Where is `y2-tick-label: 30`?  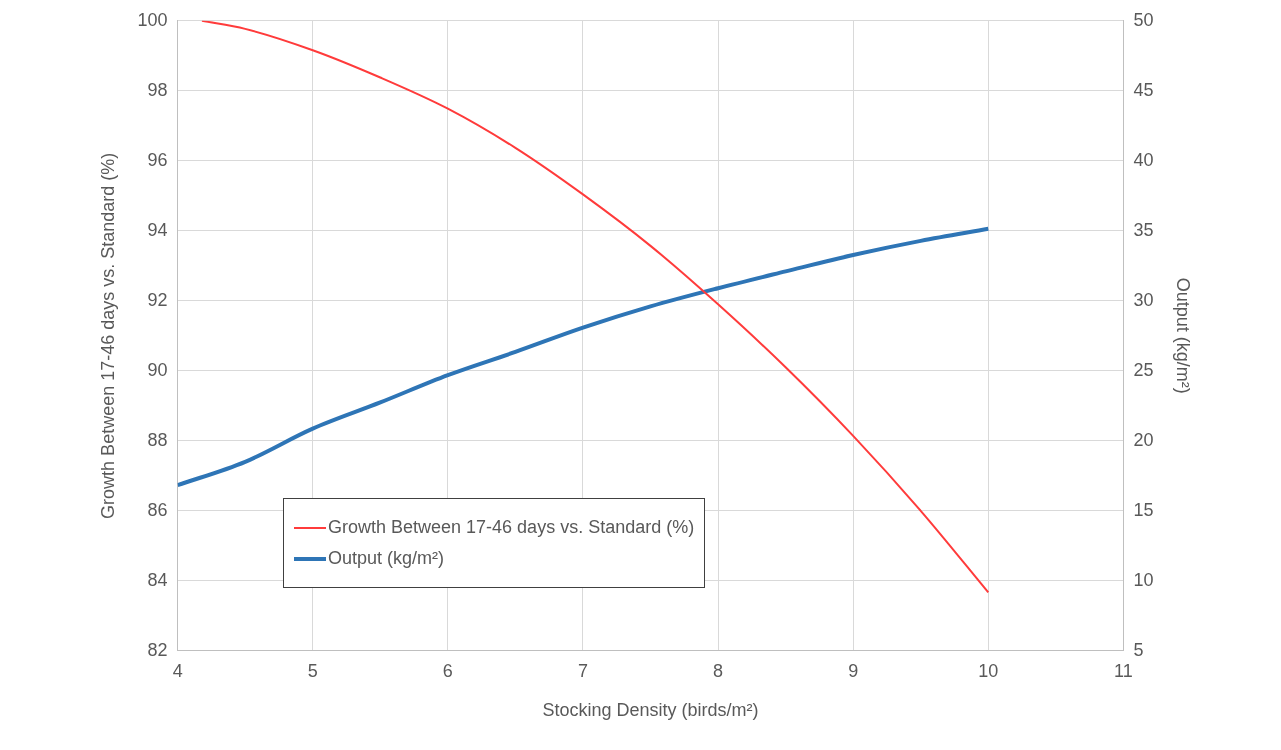
y2-tick-label: 30 is located at coordinates (1143, 299).